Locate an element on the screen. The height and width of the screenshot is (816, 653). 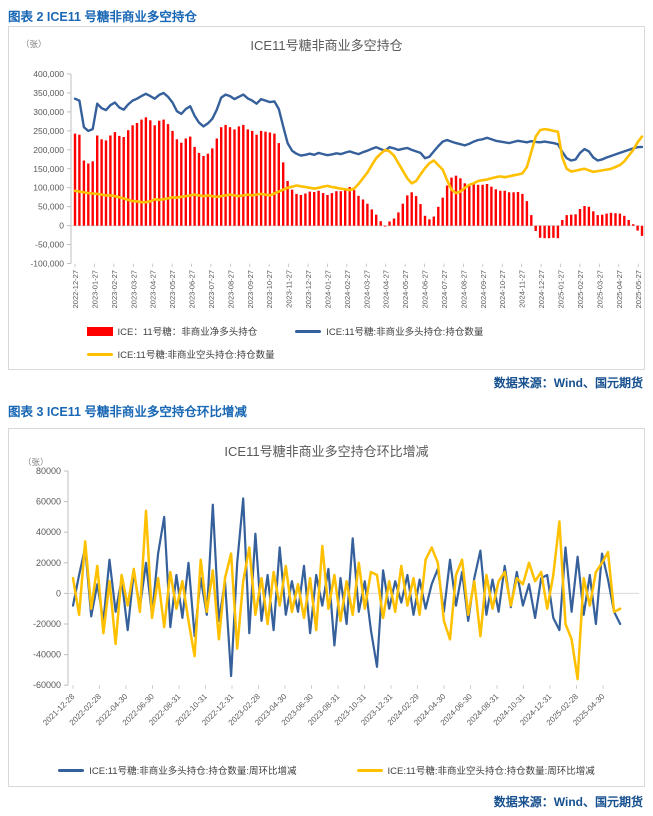
svg-text: -50,000 is located at coordinates (49, 245).